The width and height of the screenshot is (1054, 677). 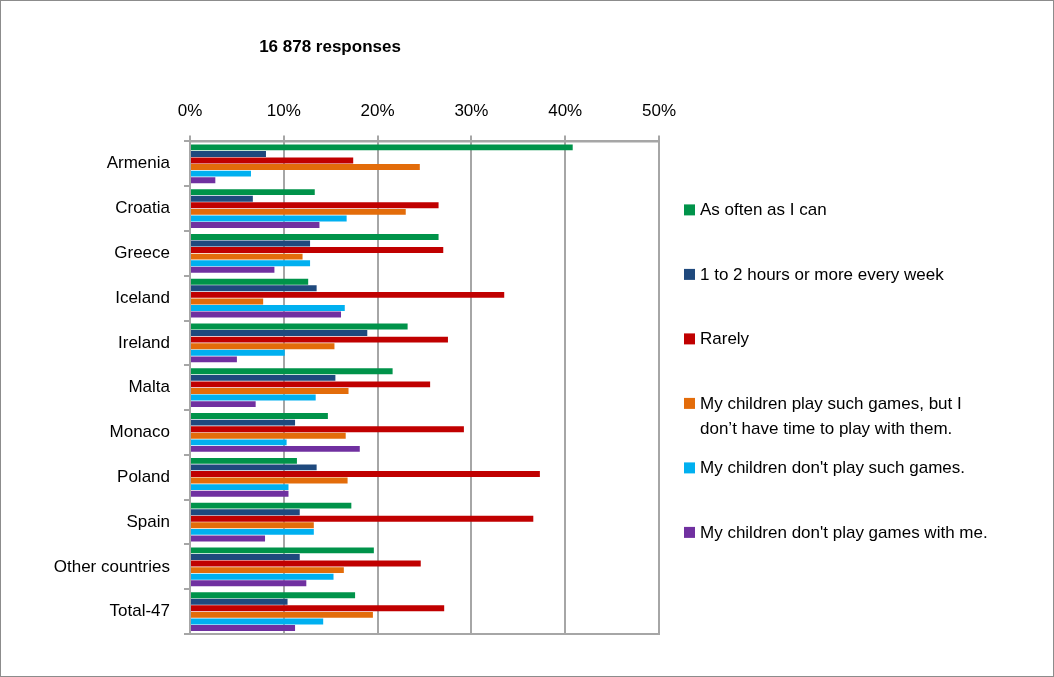 What do you see at coordinates (565, 110) in the screenshot?
I see `x-tick-label: 40%` at bounding box center [565, 110].